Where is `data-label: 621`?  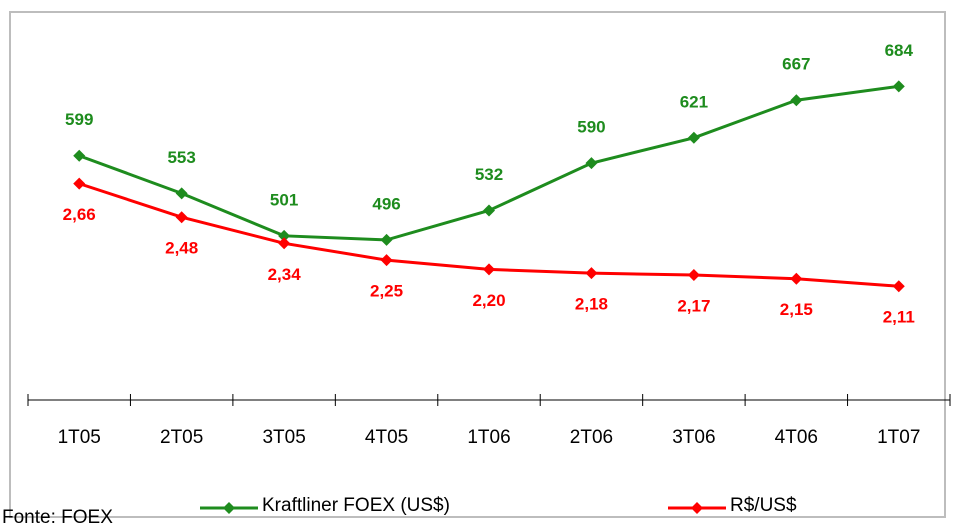 data-label: 621 is located at coordinates (694, 101).